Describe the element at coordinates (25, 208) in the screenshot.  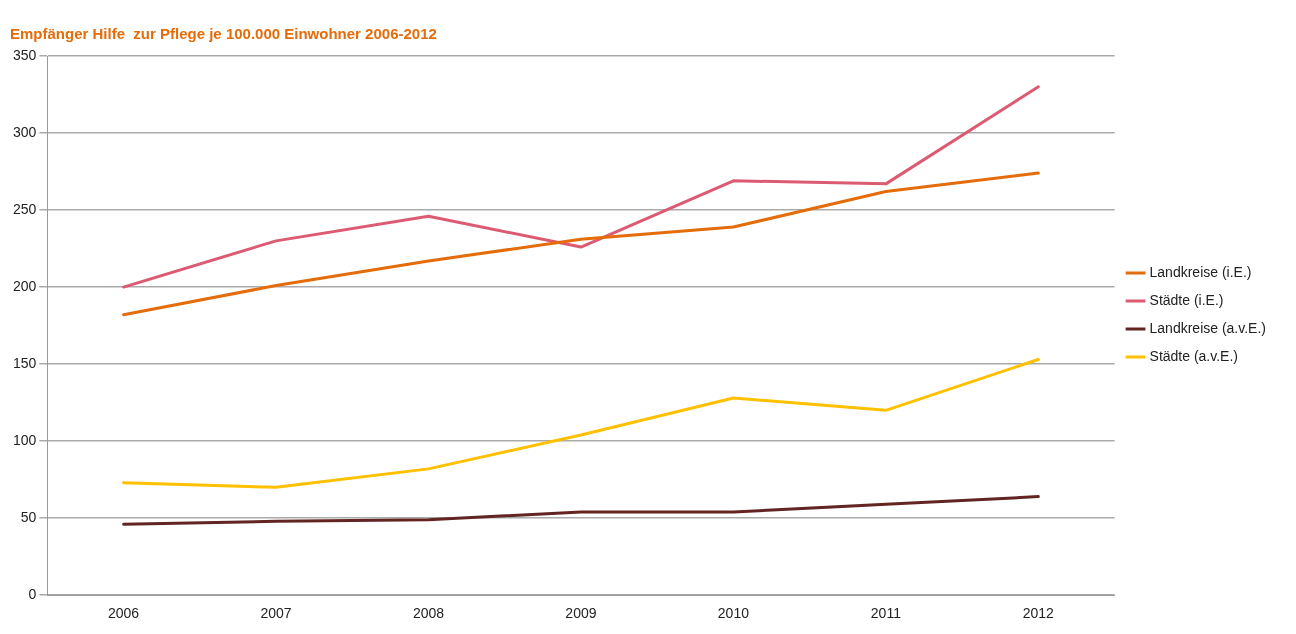
I see `y-tick-label: 250` at that location.